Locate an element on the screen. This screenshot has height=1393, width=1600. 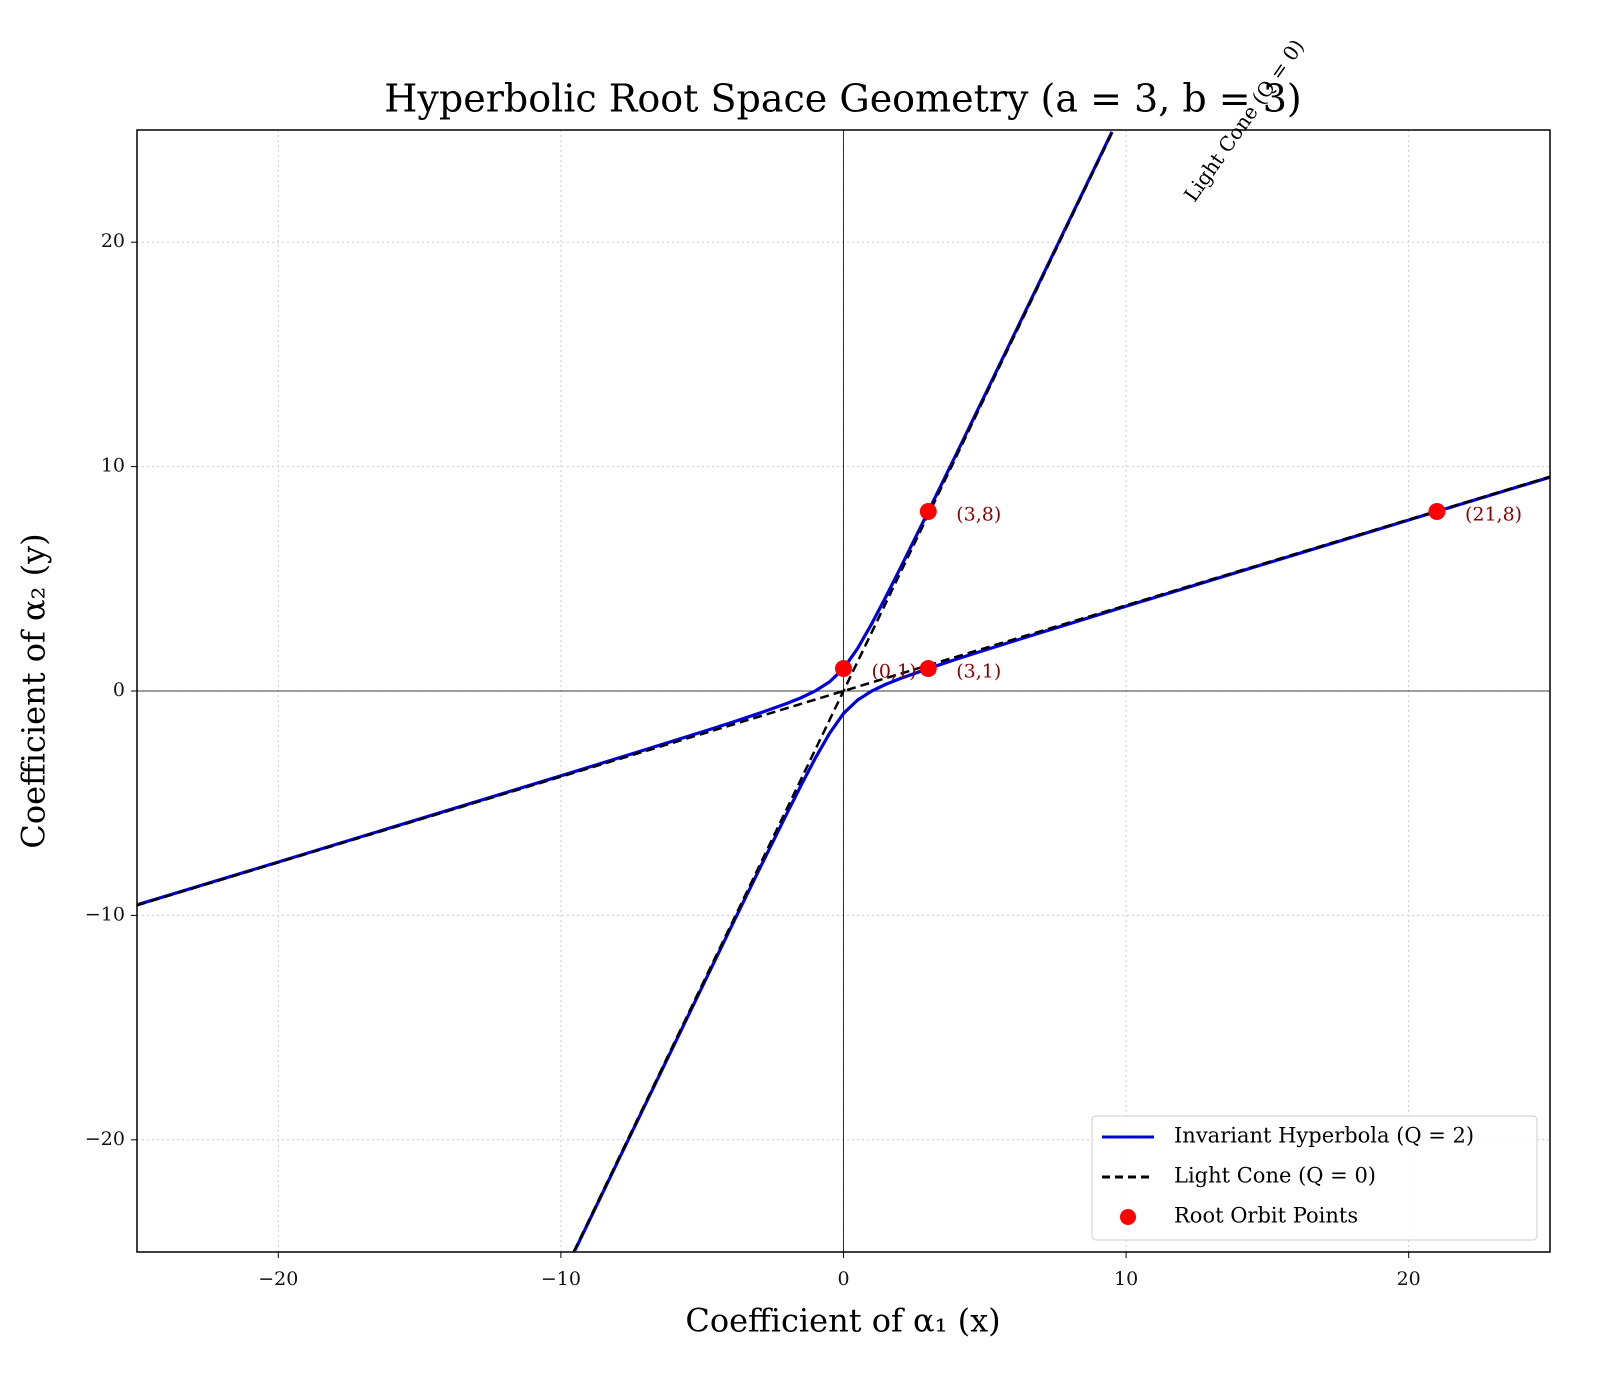
y-tick-label: 20 is located at coordinates (113, 241).